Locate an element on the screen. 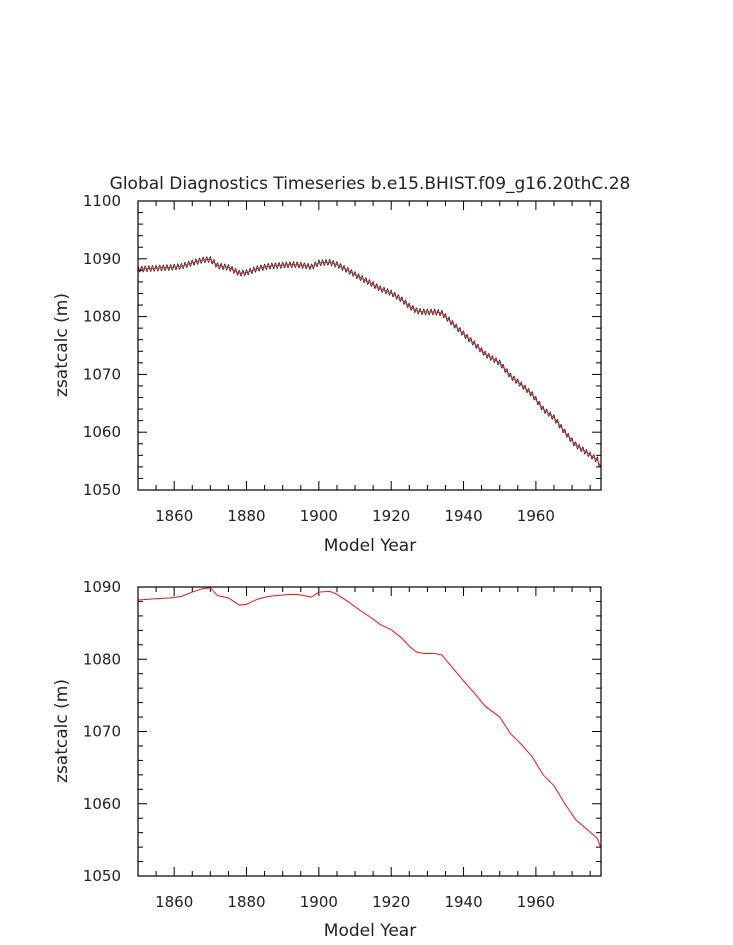 The height and width of the screenshot is (945, 733). top-x-axis-label: Model Year is located at coordinates (370, 546).